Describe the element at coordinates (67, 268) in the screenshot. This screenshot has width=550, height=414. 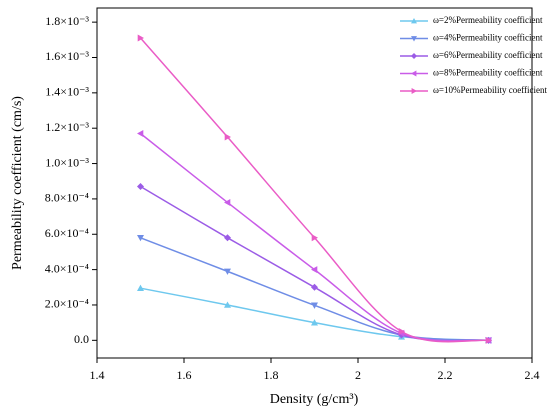
I see `y-tick-label: 4.0×10⁻⁴` at that location.